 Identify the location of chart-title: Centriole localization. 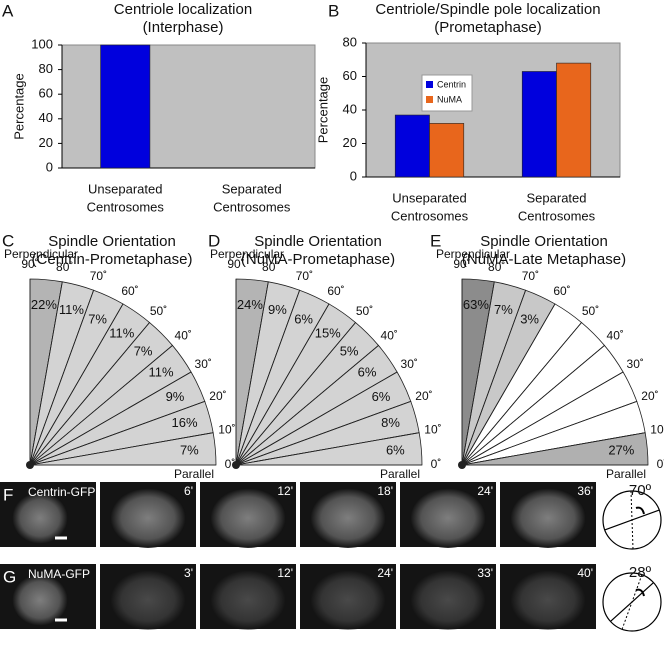
(183, 9).